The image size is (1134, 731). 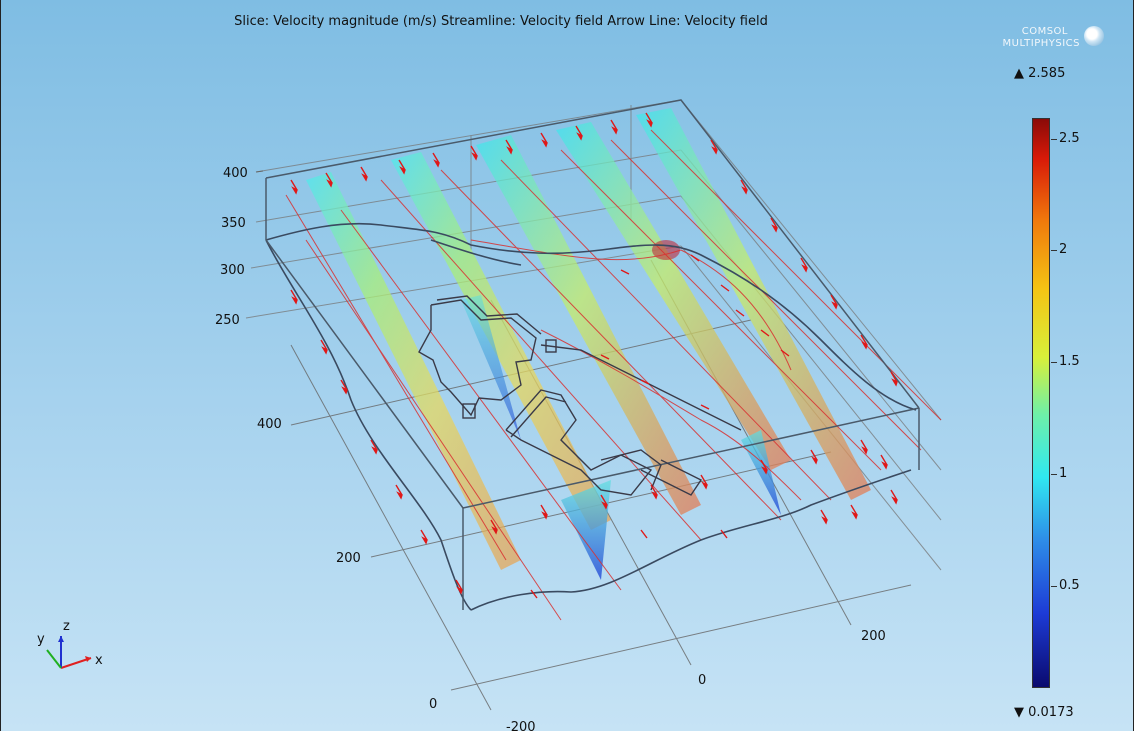 What do you see at coordinates (1094, 36) in the screenshot?
I see `logo-sphere-icon` at bounding box center [1094, 36].